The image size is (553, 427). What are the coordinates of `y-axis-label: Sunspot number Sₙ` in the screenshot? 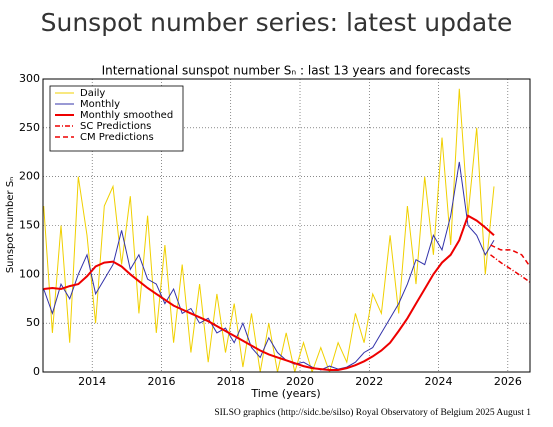 It's located at (10, 225).